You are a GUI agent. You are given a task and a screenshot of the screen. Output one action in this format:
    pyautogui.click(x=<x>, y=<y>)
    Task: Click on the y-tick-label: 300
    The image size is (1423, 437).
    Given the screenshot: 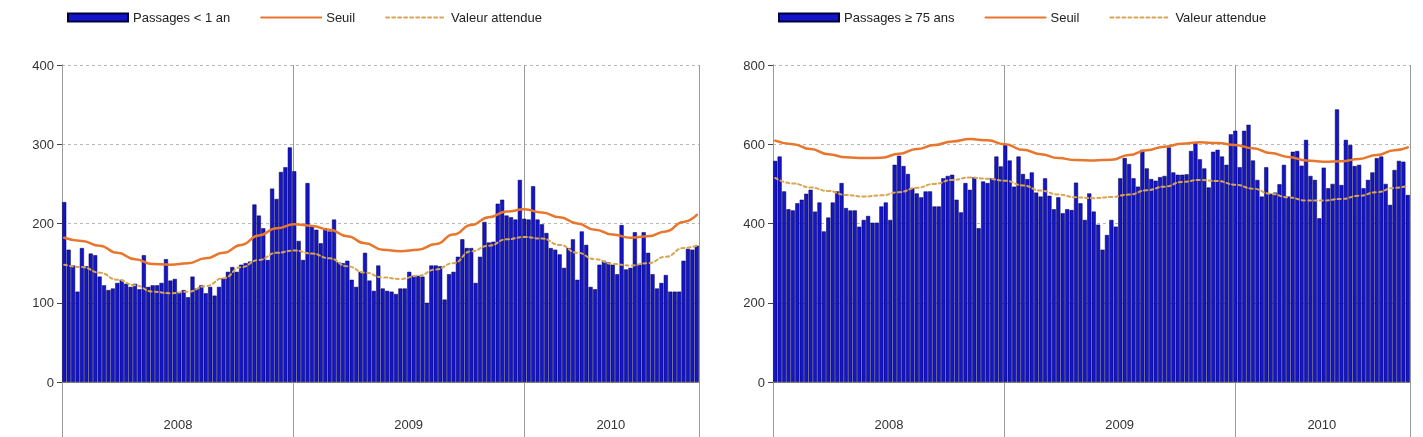 What is the action you would take?
    pyautogui.click(x=43, y=144)
    